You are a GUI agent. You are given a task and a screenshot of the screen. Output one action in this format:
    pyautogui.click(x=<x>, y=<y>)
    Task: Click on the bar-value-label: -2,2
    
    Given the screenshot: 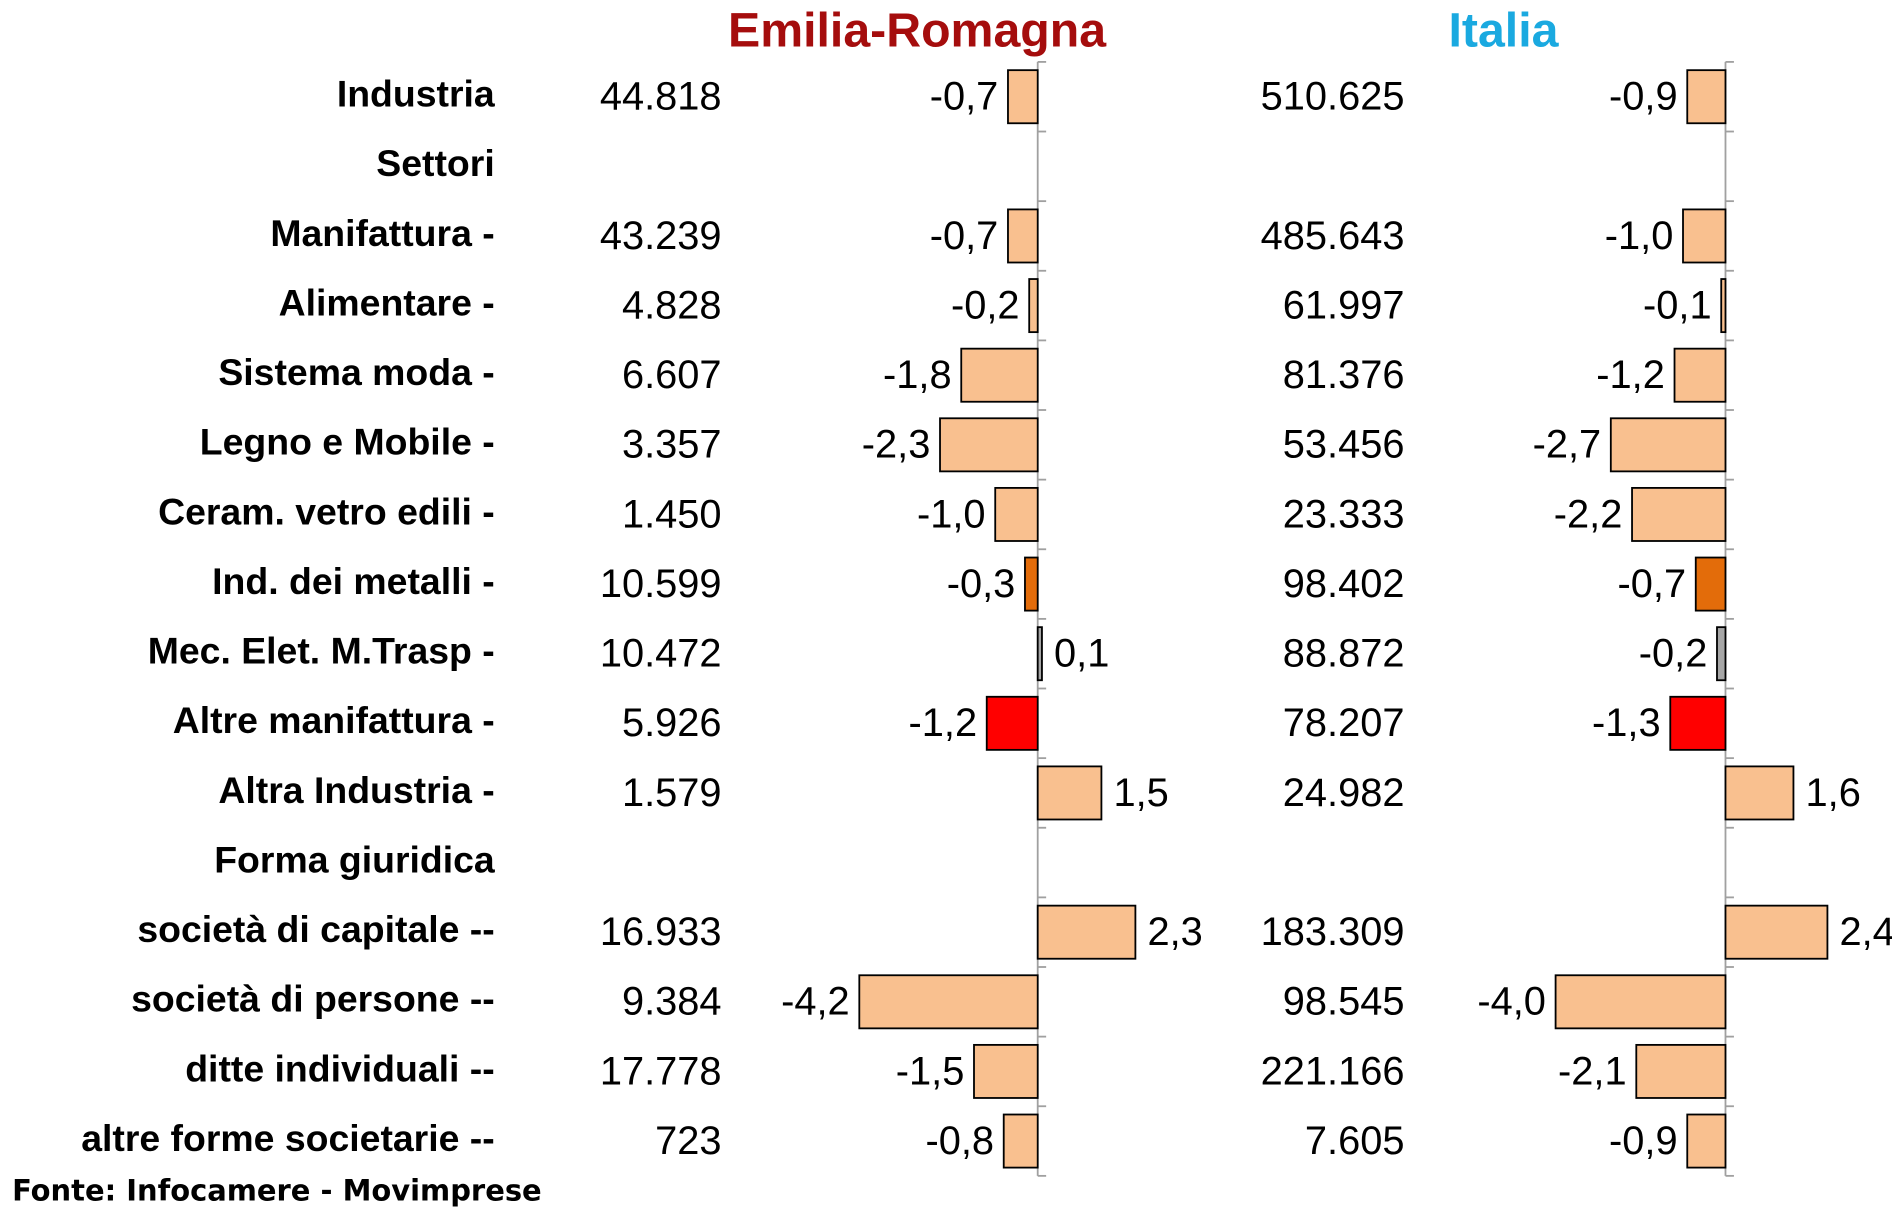 What is the action you would take?
    pyautogui.click(x=1588, y=514)
    